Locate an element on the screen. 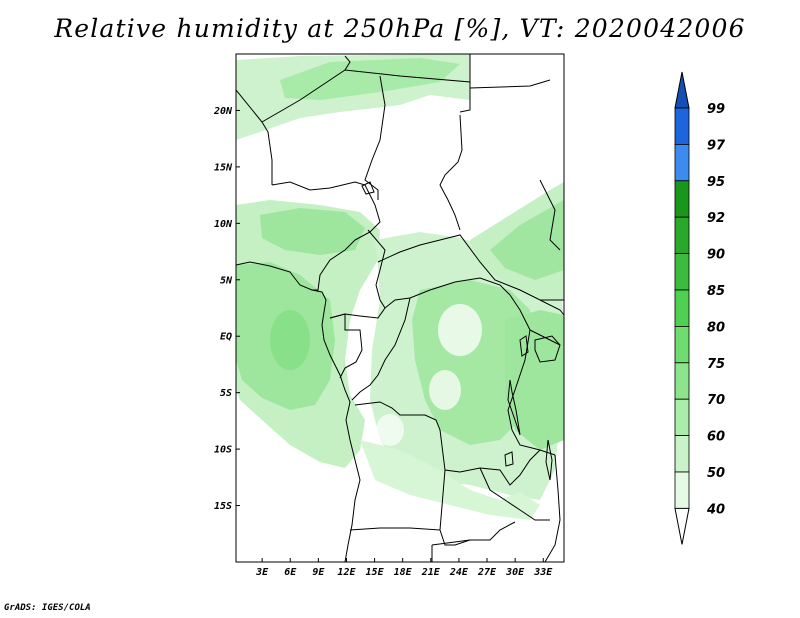 The width and height of the screenshot is (800, 618). humidity-area-great-lakes is located at coordinates (534, 380).